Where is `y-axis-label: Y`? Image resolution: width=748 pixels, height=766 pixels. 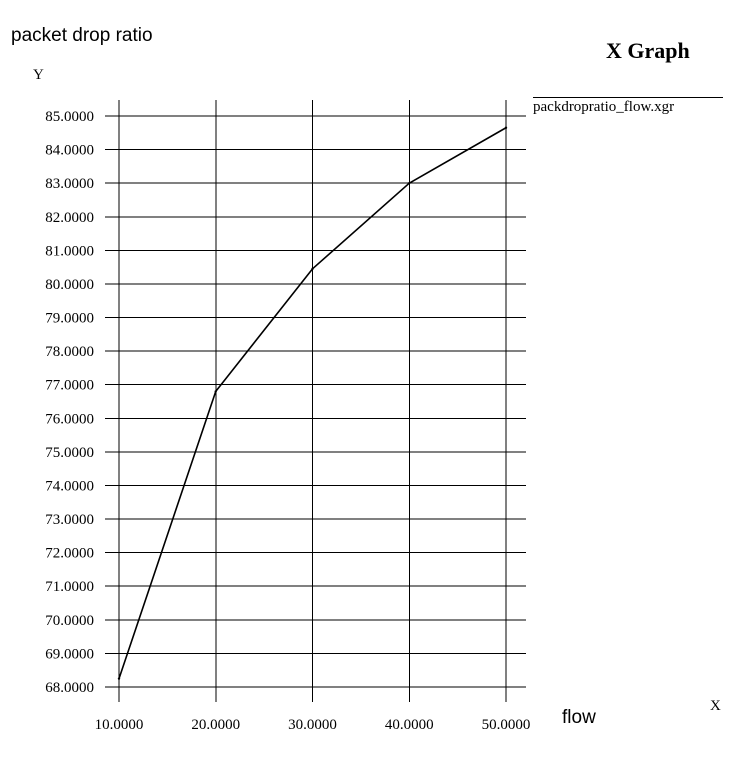
y-axis-label: Y is located at coordinates (38, 75).